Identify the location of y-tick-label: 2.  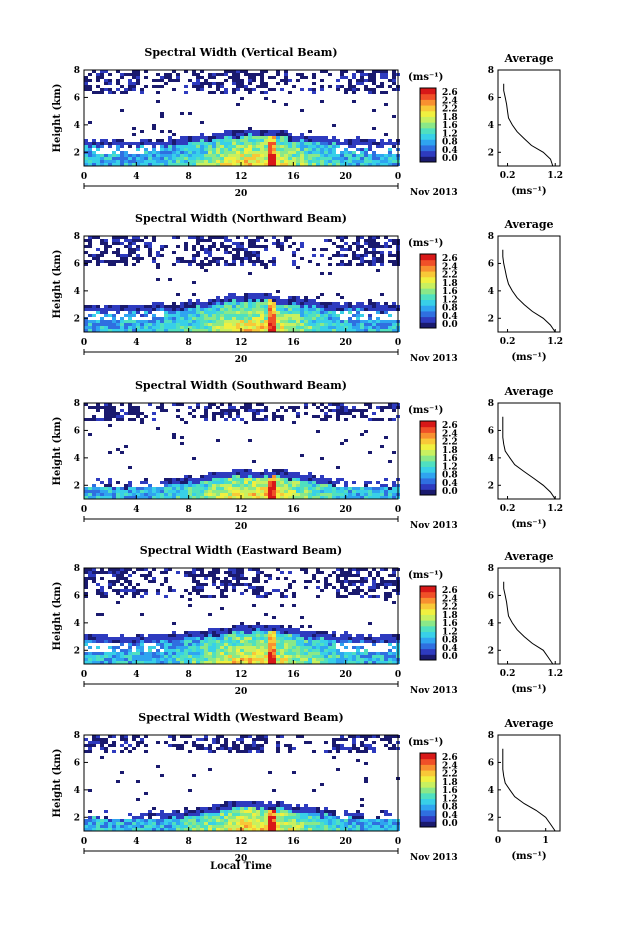
(77, 486).